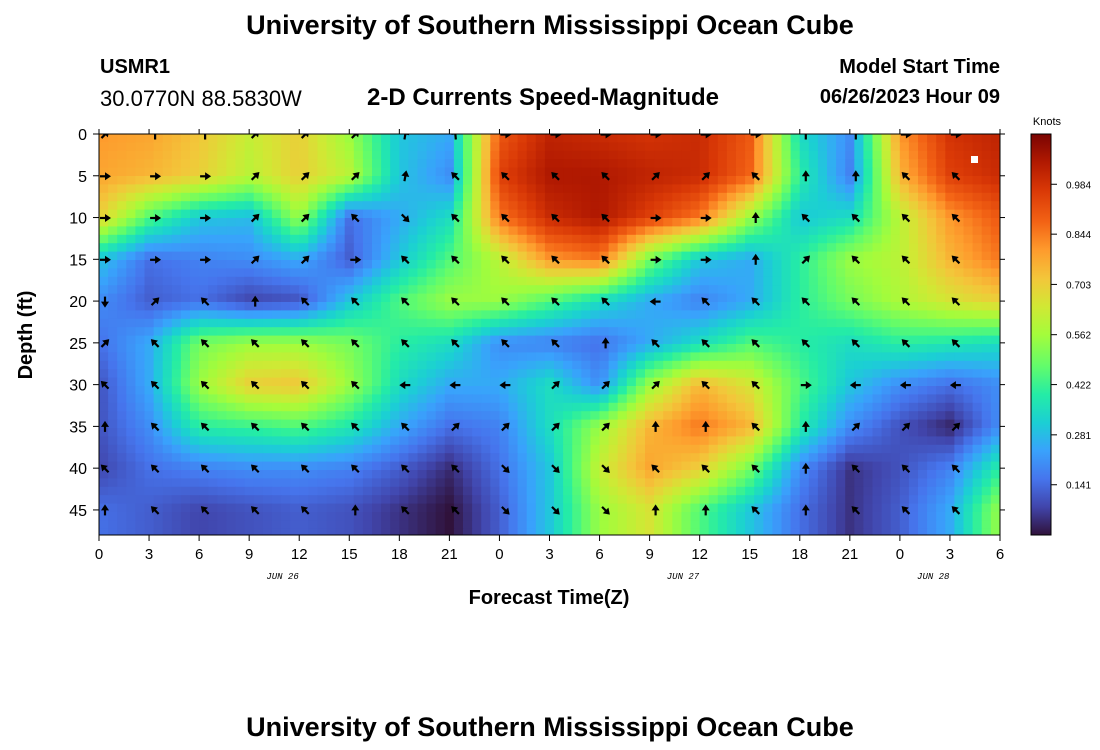  What do you see at coordinates (455, 343) in the screenshot?
I see `current-arrow` at bounding box center [455, 343].